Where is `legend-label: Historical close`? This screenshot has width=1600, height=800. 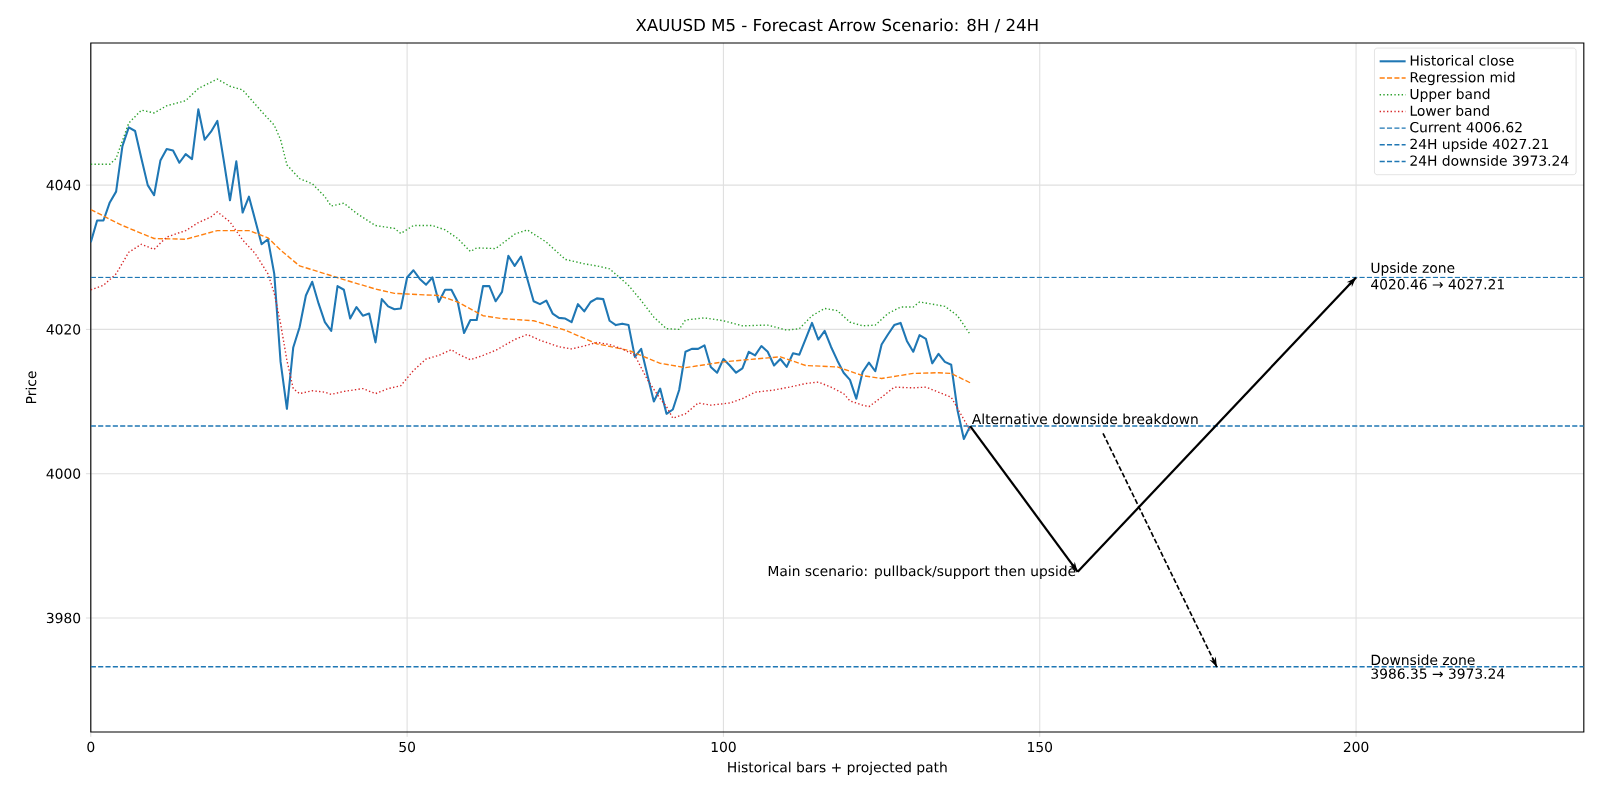
legend-label: Historical close is located at coordinates (1462, 60).